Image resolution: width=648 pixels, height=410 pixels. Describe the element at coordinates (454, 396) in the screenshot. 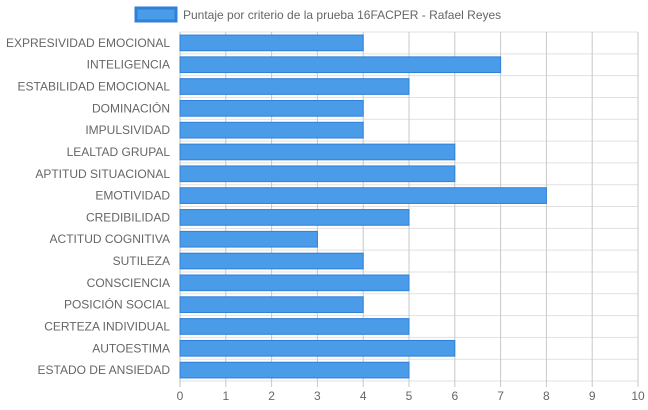

I see `x-tick-label: 6` at that location.